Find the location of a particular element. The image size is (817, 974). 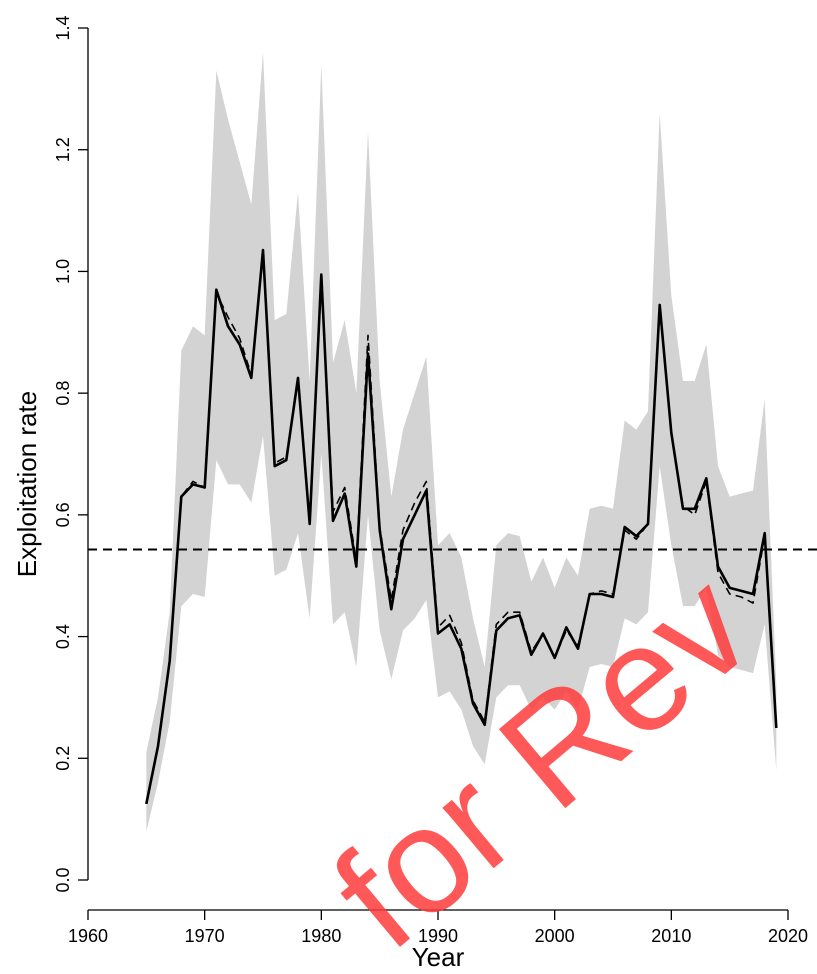

x-tick-label: 1980 is located at coordinates (321, 936).